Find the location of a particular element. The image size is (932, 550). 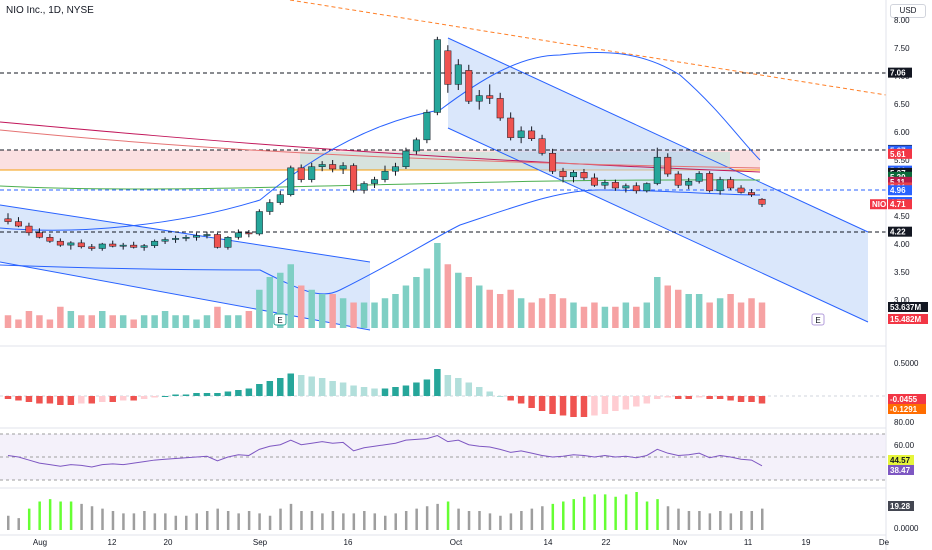

time-tick: 16 is located at coordinates (348, 542).